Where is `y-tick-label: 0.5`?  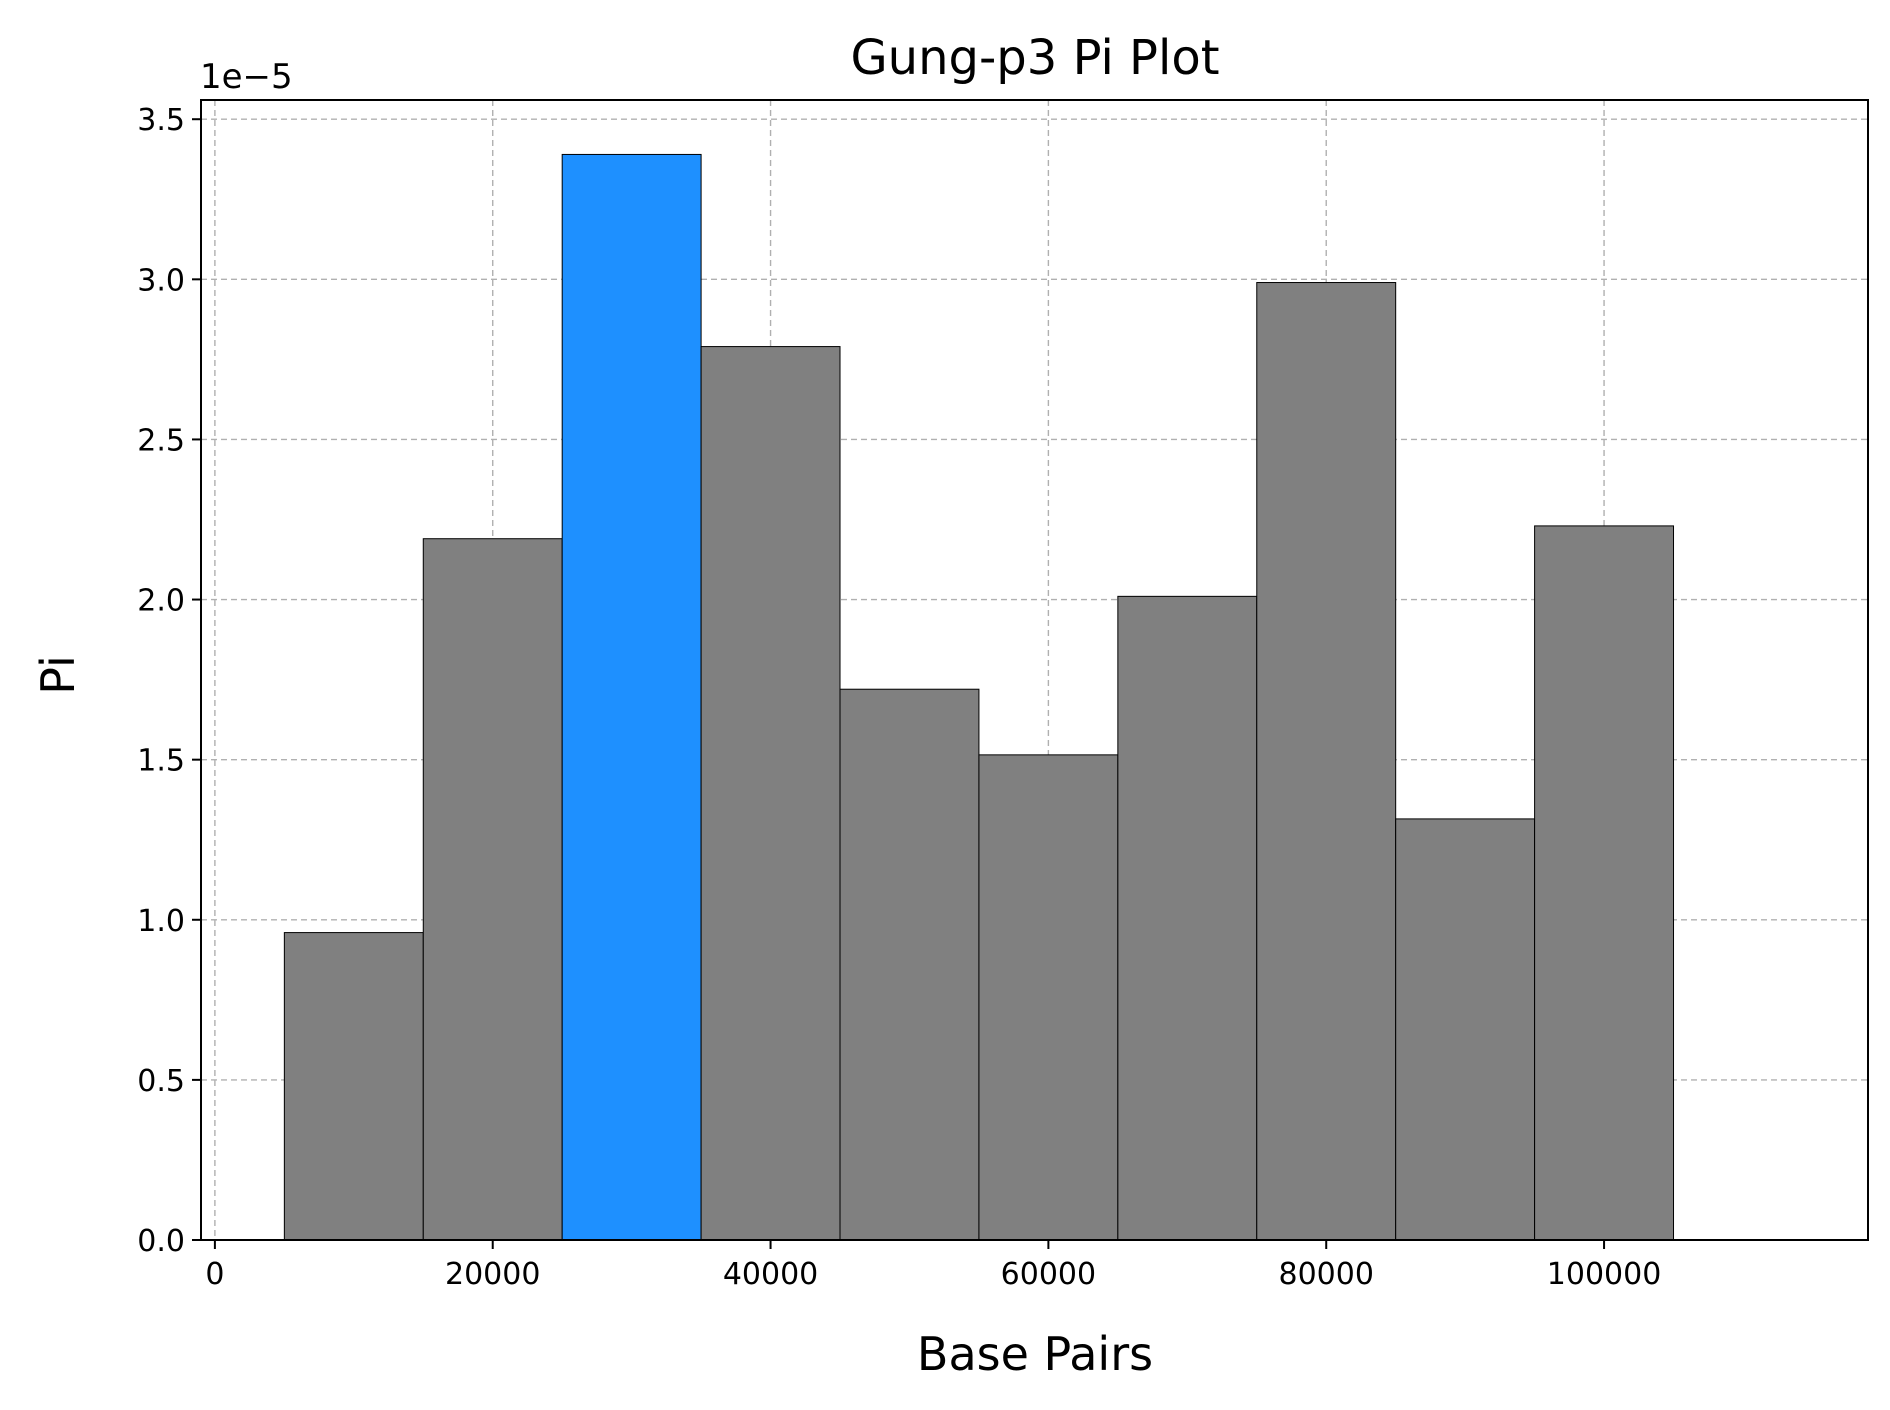 y-tick-label: 0.5 is located at coordinates (161, 1081).